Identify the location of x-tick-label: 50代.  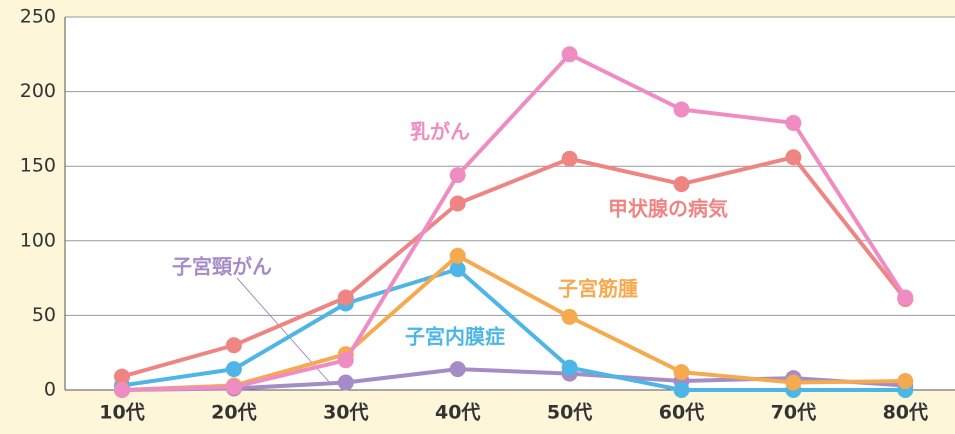
(569, 413).